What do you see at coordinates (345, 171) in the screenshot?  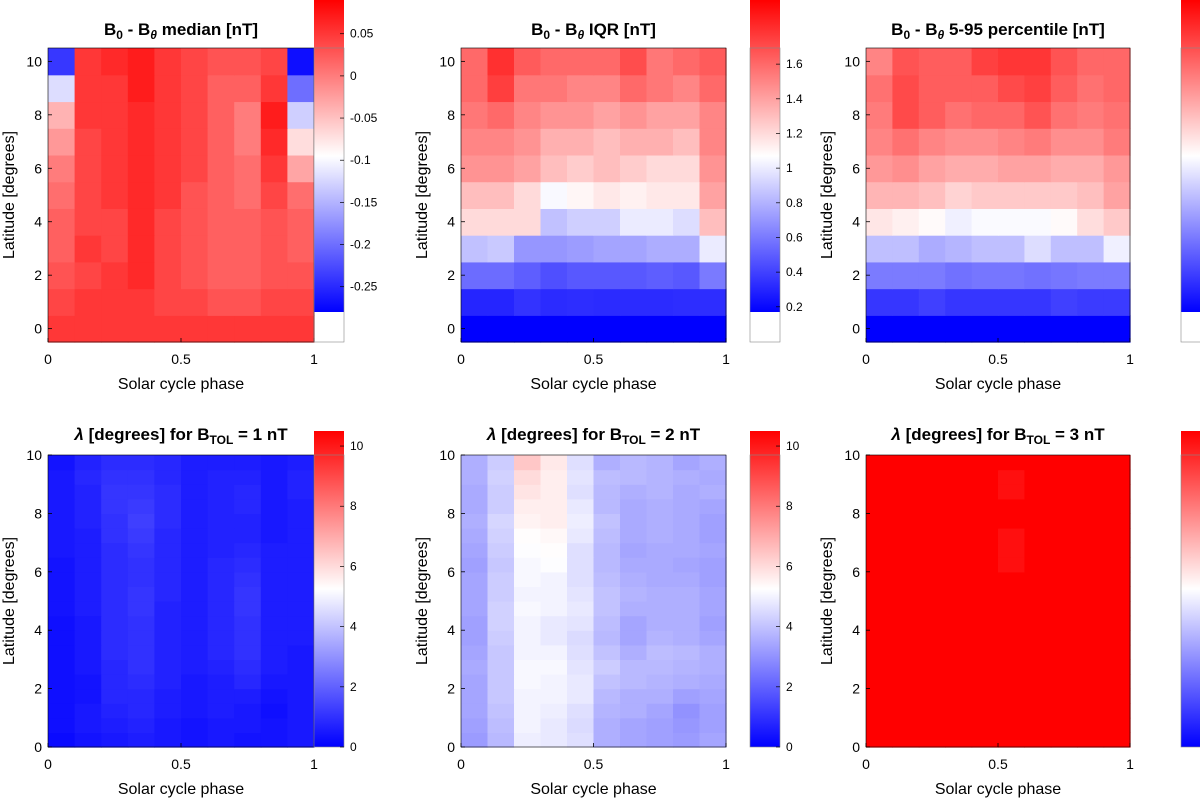 I see `colorbar: 0.05 0 -0.05 -0.1 -0.15 -0.2 -0.25` at bounding box center [345, 171].